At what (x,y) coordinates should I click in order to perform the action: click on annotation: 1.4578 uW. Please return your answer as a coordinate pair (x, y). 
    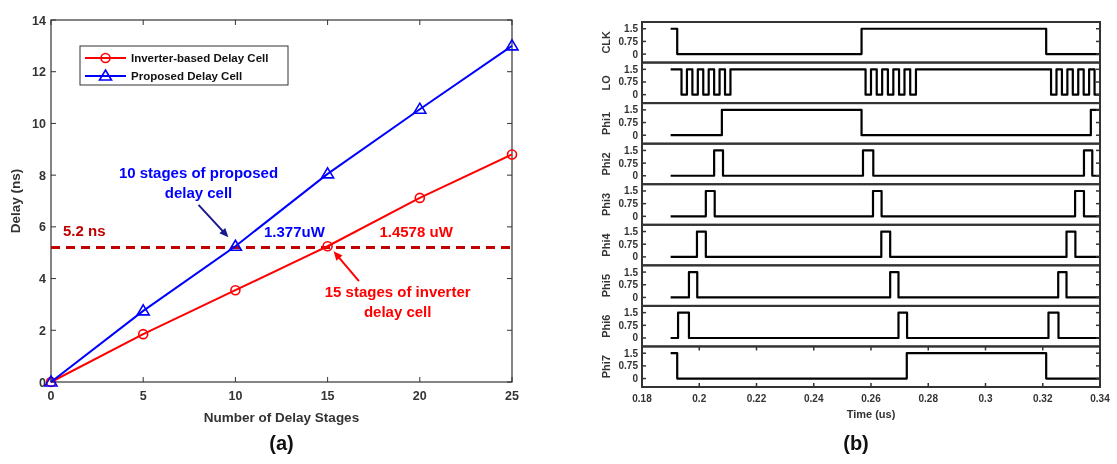
    Looking at the image, I should click on (416, 232).